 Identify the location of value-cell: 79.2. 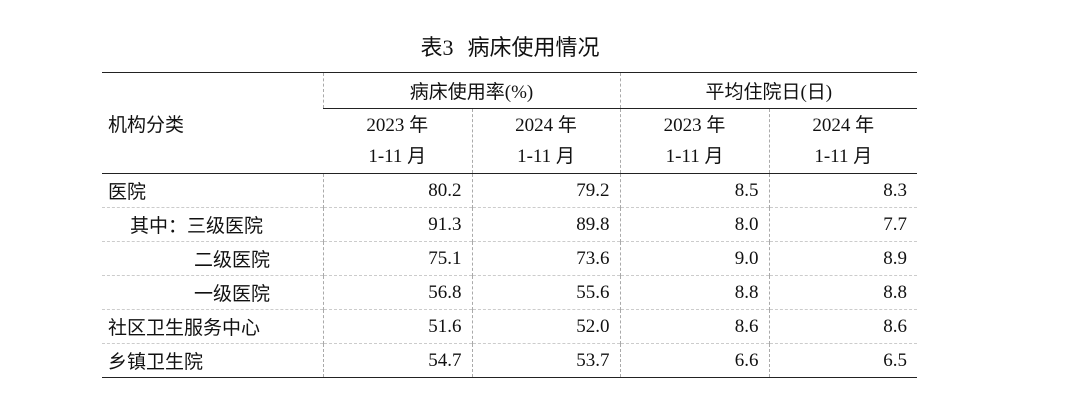
(546, 190).